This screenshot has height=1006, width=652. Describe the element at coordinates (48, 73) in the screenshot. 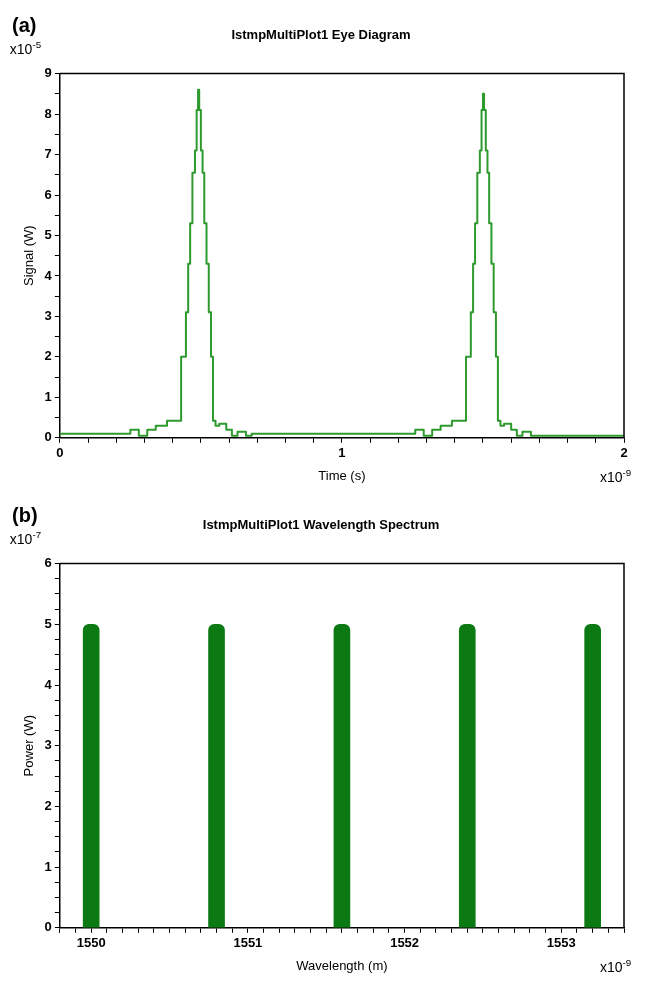

I see `y-tick-label: 9` at that location.